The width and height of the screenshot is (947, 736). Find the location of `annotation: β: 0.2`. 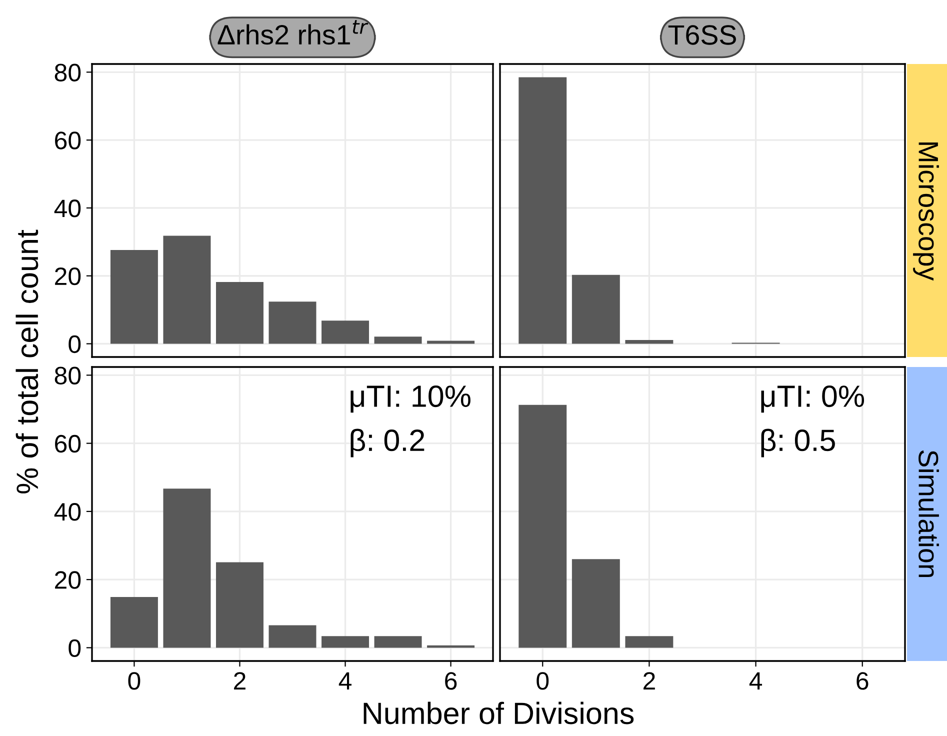

annotation: β: 0.2 is located at coordinates (387, 443).